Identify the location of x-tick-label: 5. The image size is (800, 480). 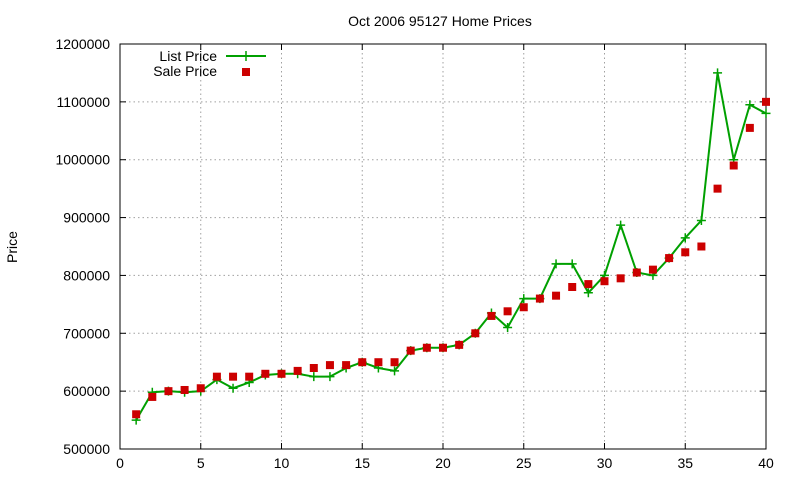
(201, 463).